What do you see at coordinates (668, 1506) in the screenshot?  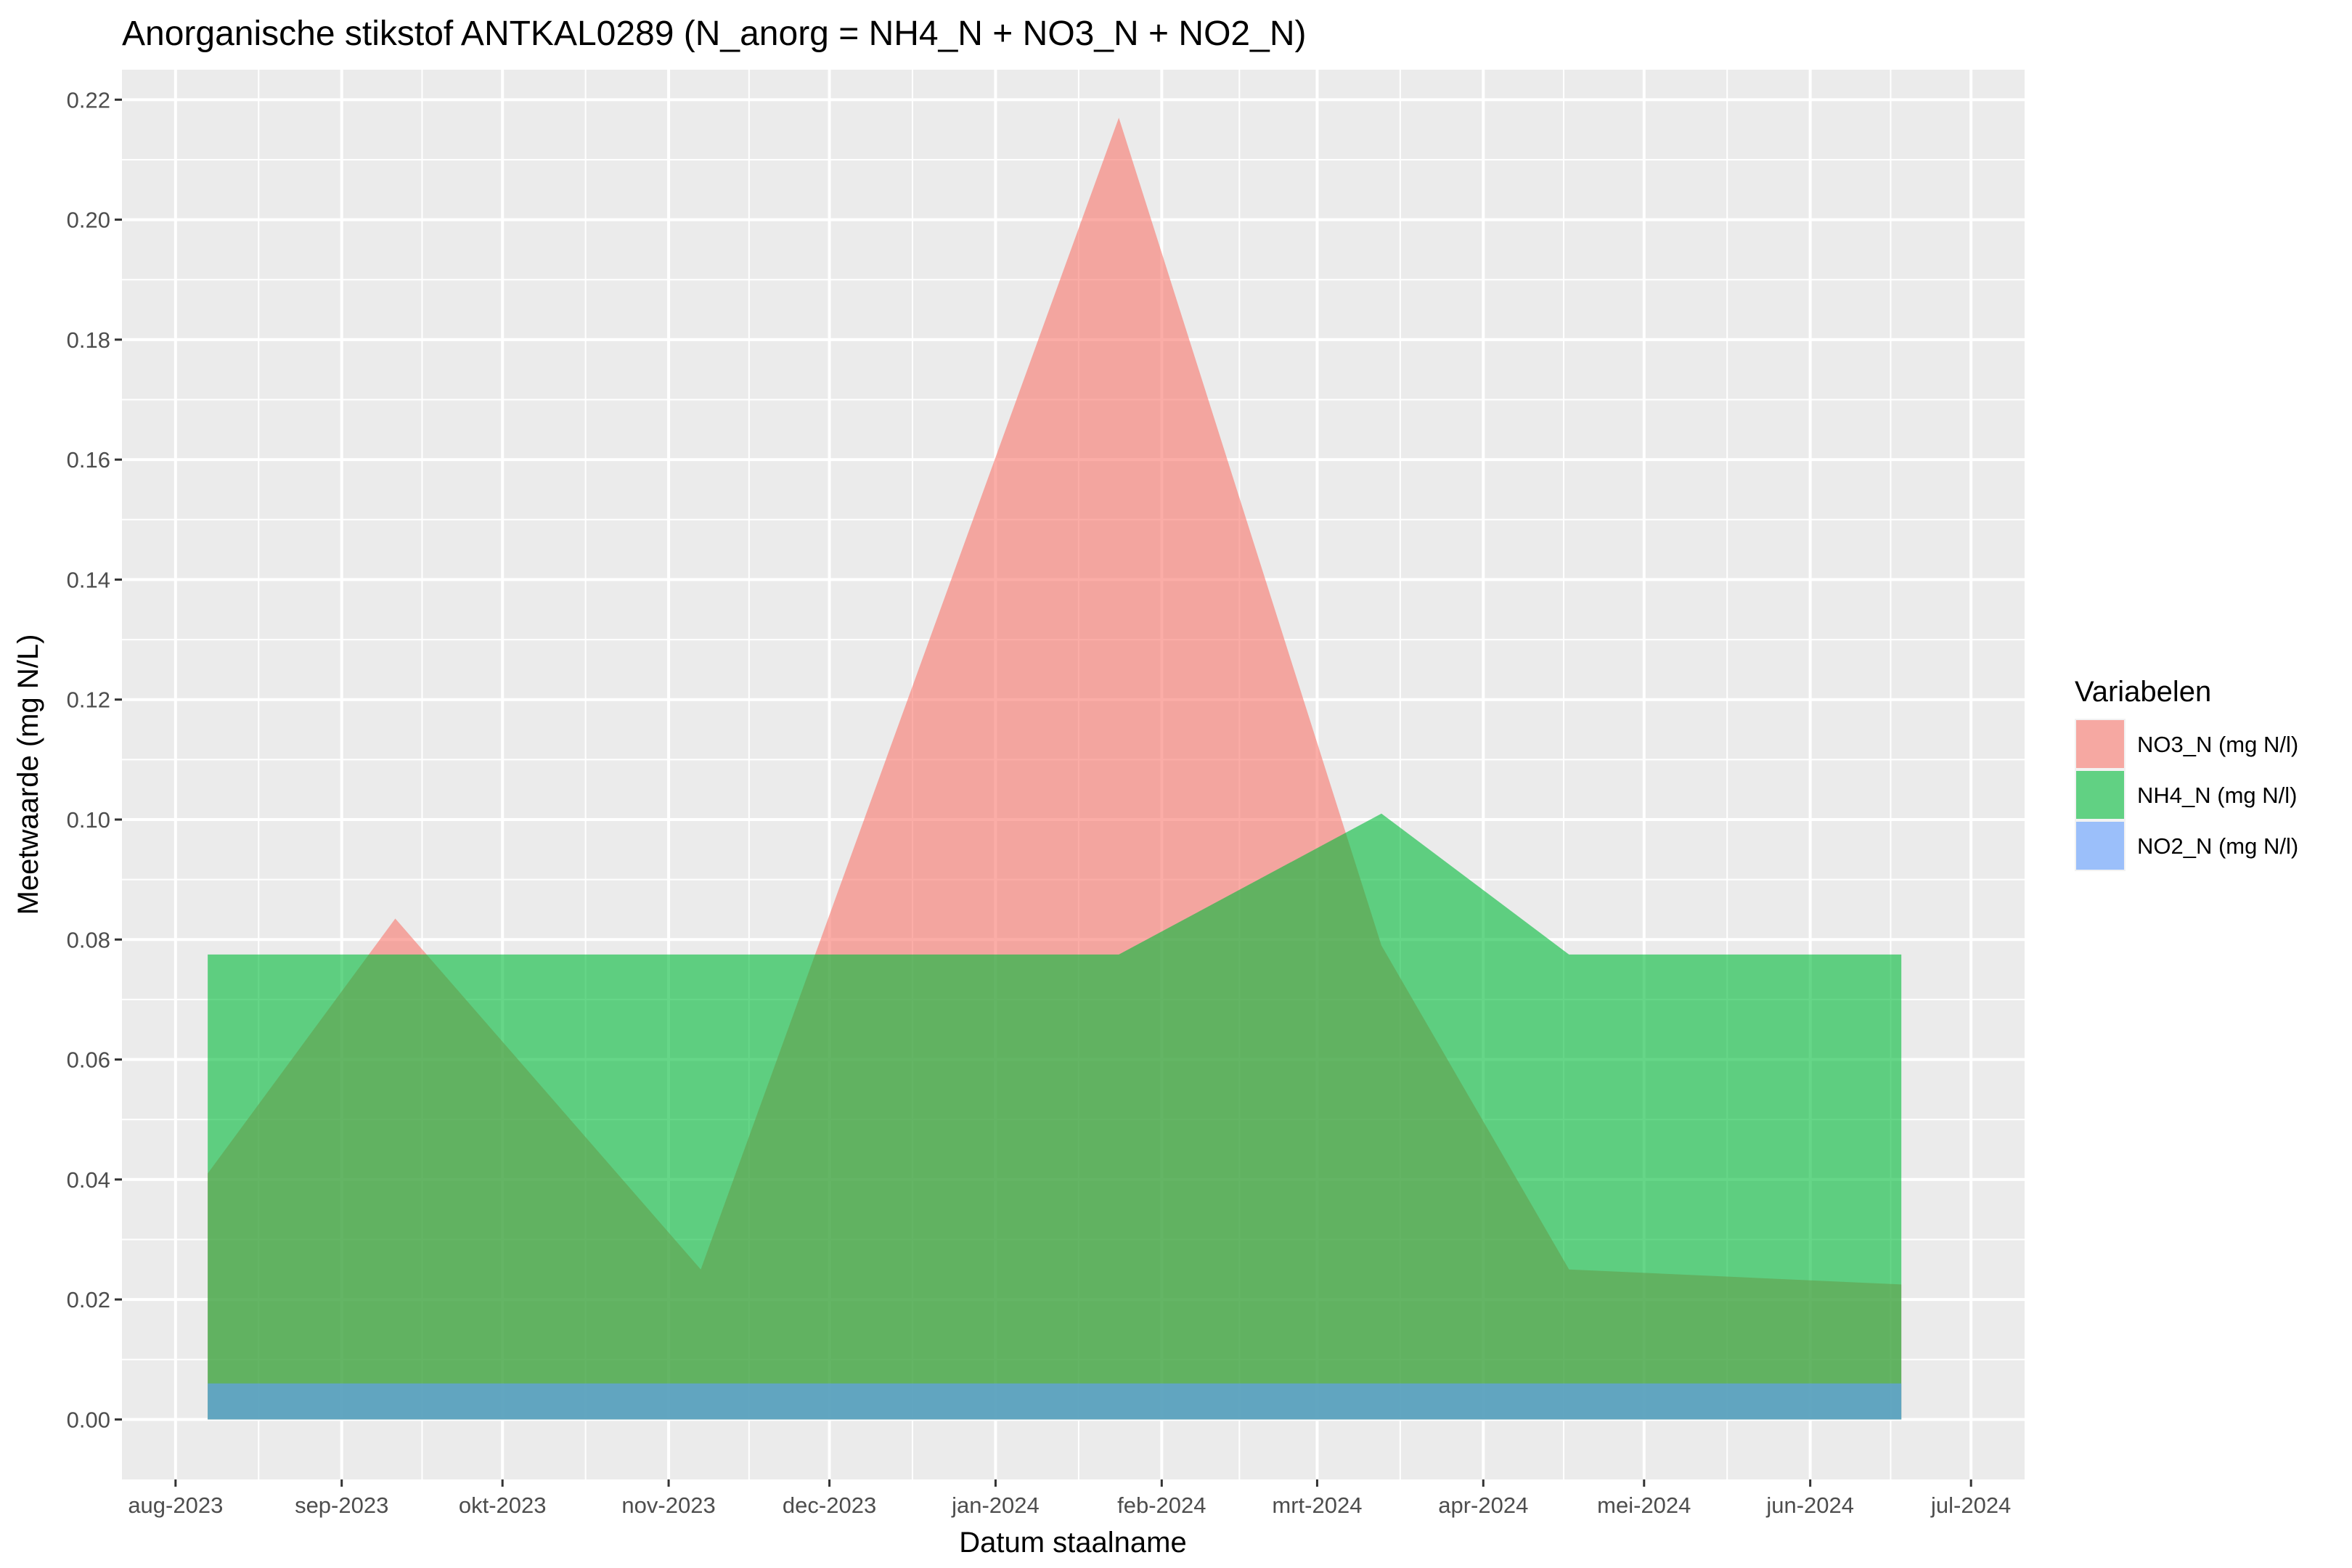 I see `x-tick-label: nov-2023` at bounding box center [668, 1506].